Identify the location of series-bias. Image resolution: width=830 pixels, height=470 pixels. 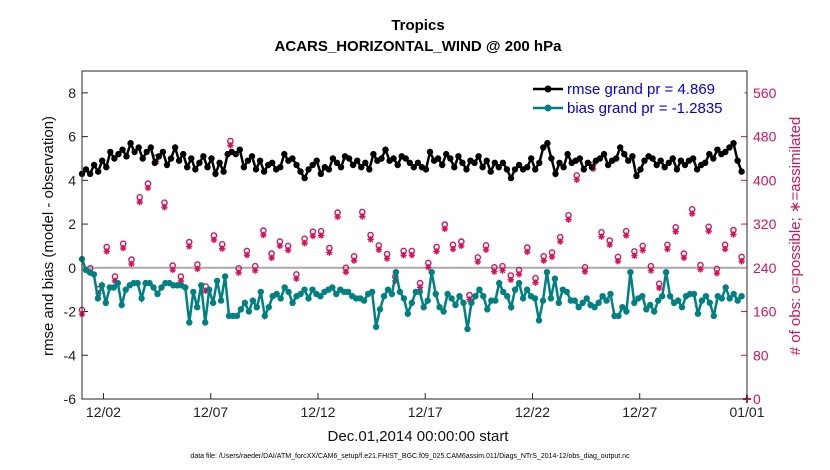
(411, 294).